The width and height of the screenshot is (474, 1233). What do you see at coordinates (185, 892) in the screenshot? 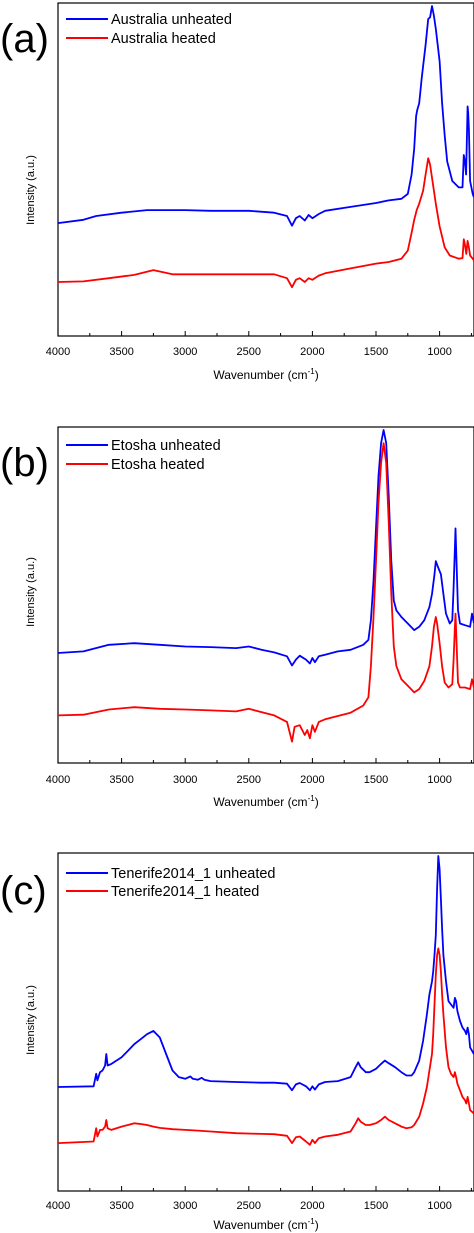
I see `panel-c-legend-label-heated: Tenerife2014_1 heated` at bounding box center [185, 892].